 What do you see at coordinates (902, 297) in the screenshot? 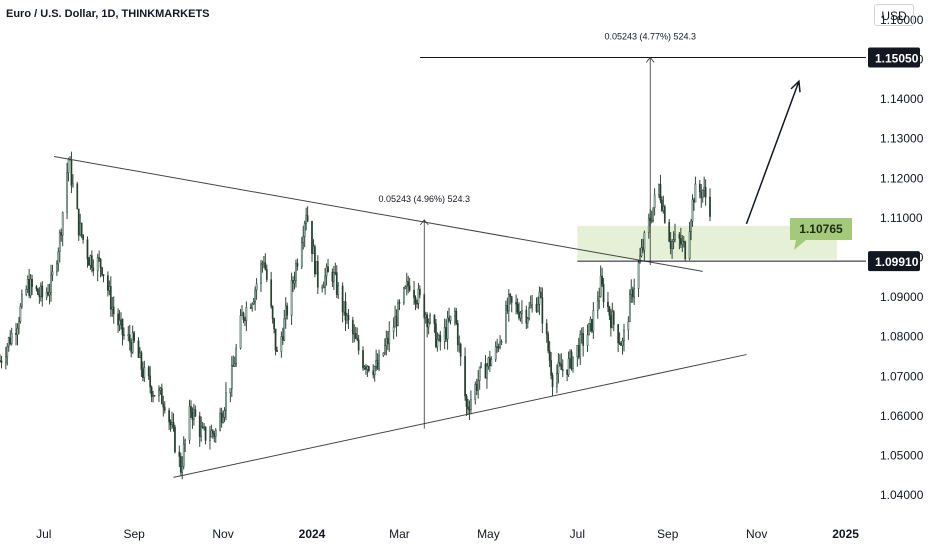
I see `y-axis-tick: 1.09000` at bounding box center [902, 297].